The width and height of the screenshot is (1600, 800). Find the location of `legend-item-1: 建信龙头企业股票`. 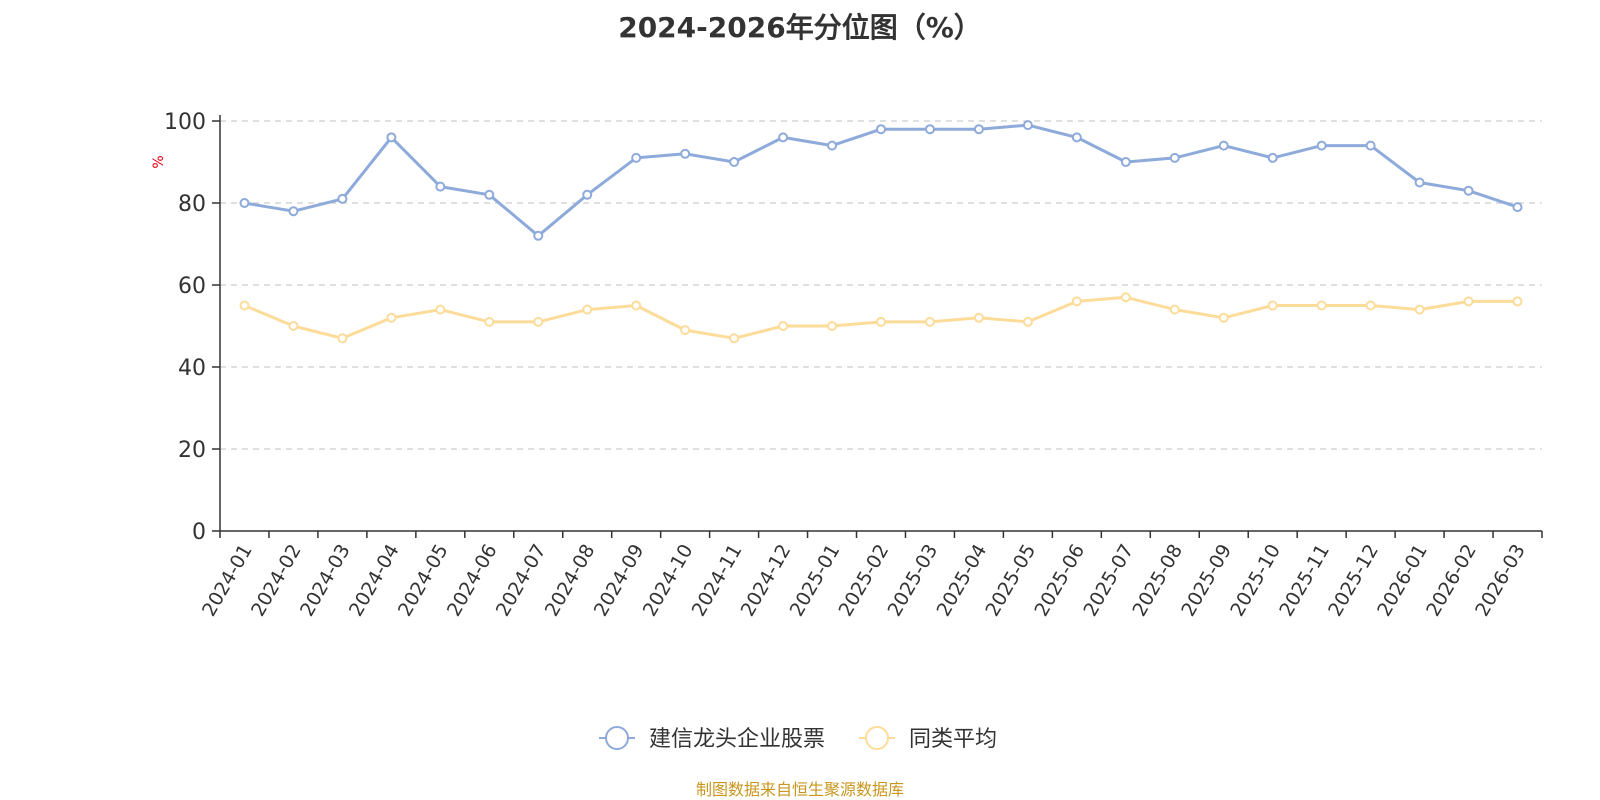

legend-item-1: 建信龙头企业股票 is located at coordinates (712, 739).